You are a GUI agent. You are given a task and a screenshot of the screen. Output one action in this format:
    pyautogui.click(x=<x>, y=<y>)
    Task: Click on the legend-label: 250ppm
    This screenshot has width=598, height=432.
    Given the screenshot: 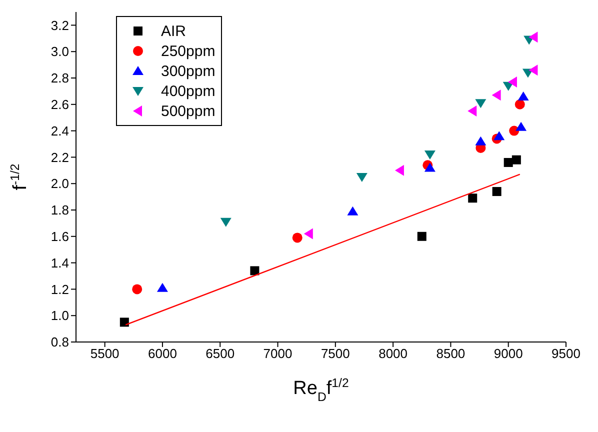 What is the action you would take?
    pyautogui.click(x=188, y=51)
    